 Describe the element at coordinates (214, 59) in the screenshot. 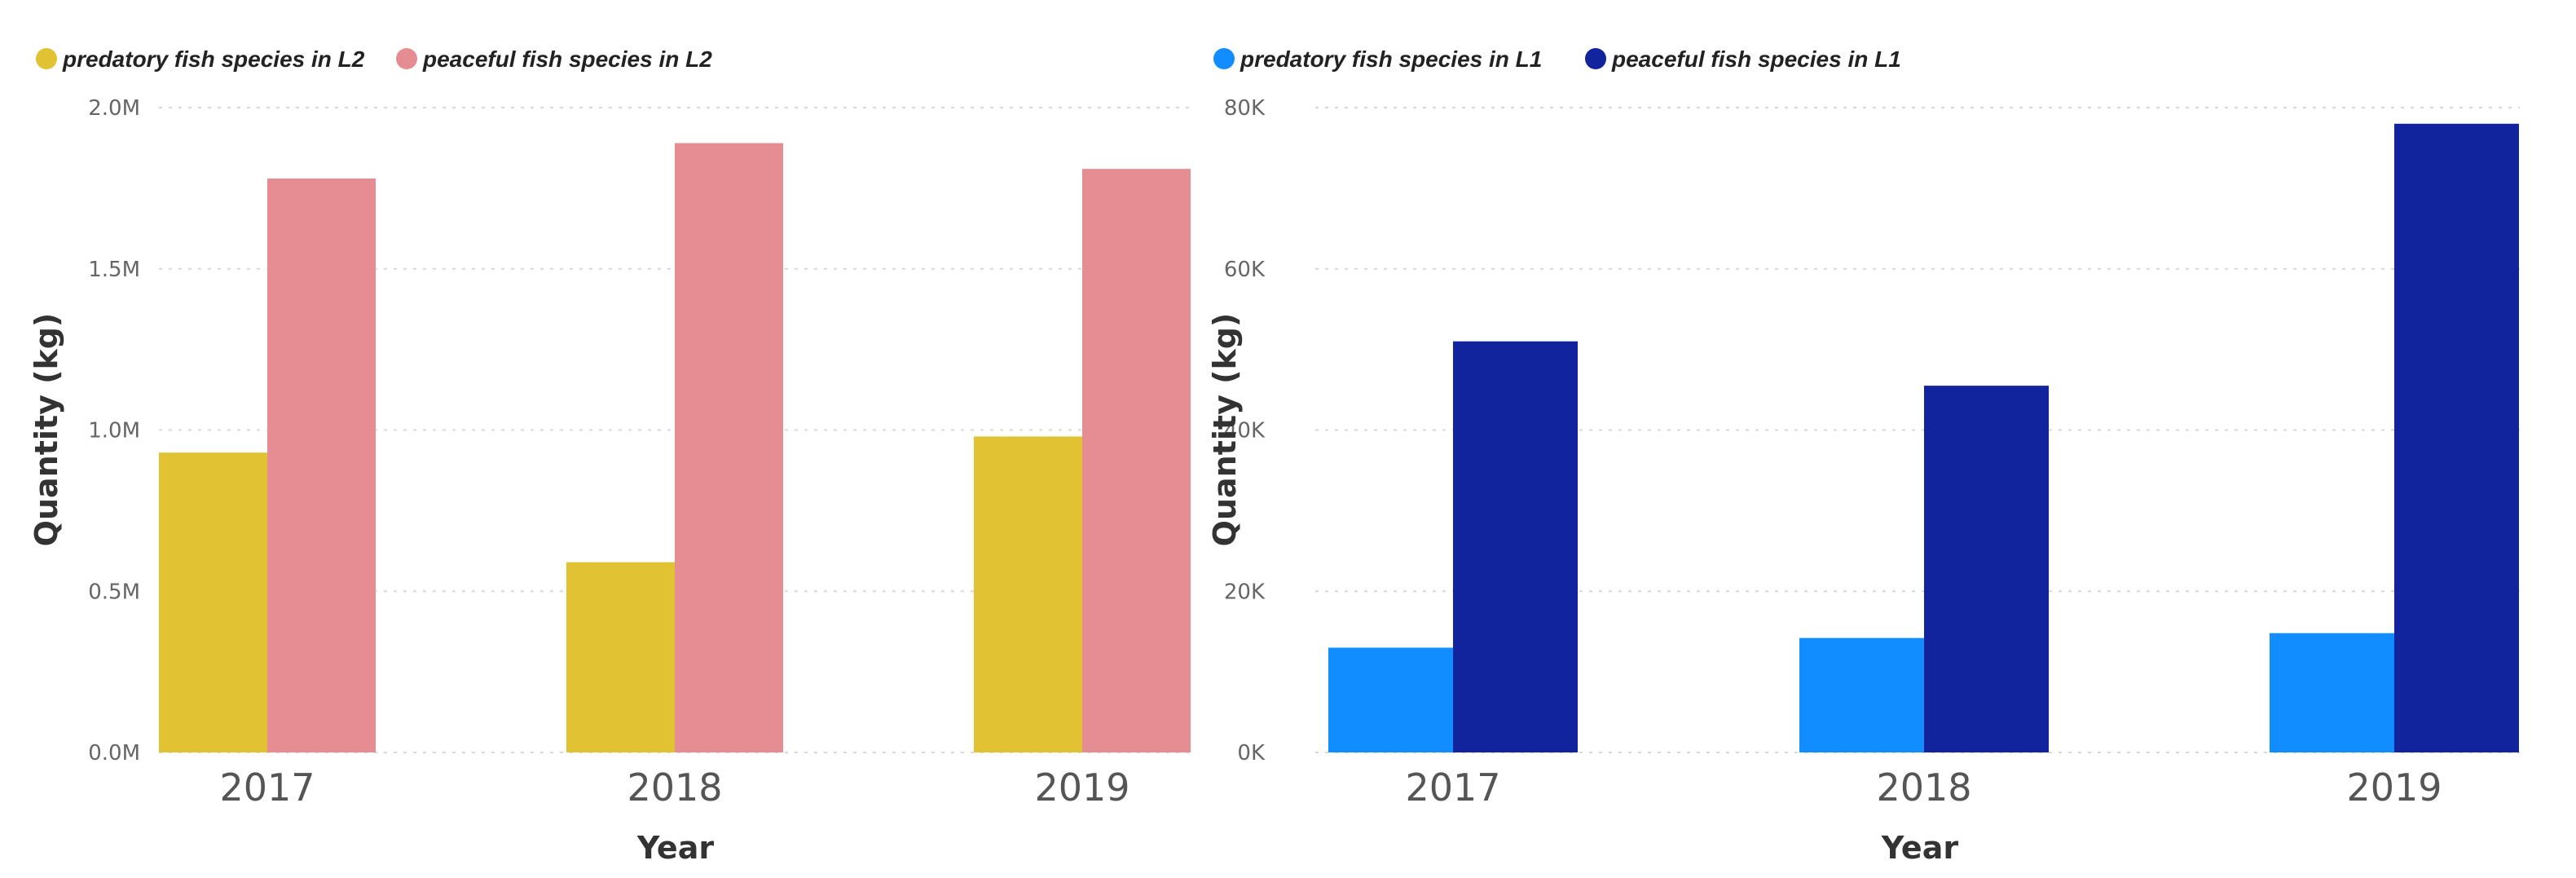

I see `legend-label: predatory fish species in L2` at that location.